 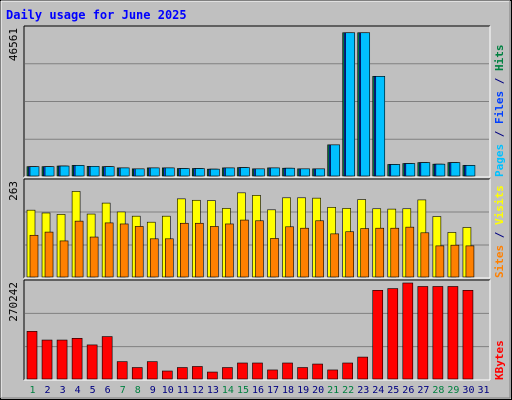 I want to click on y-max-label: 263, so click(x=13, y=191).